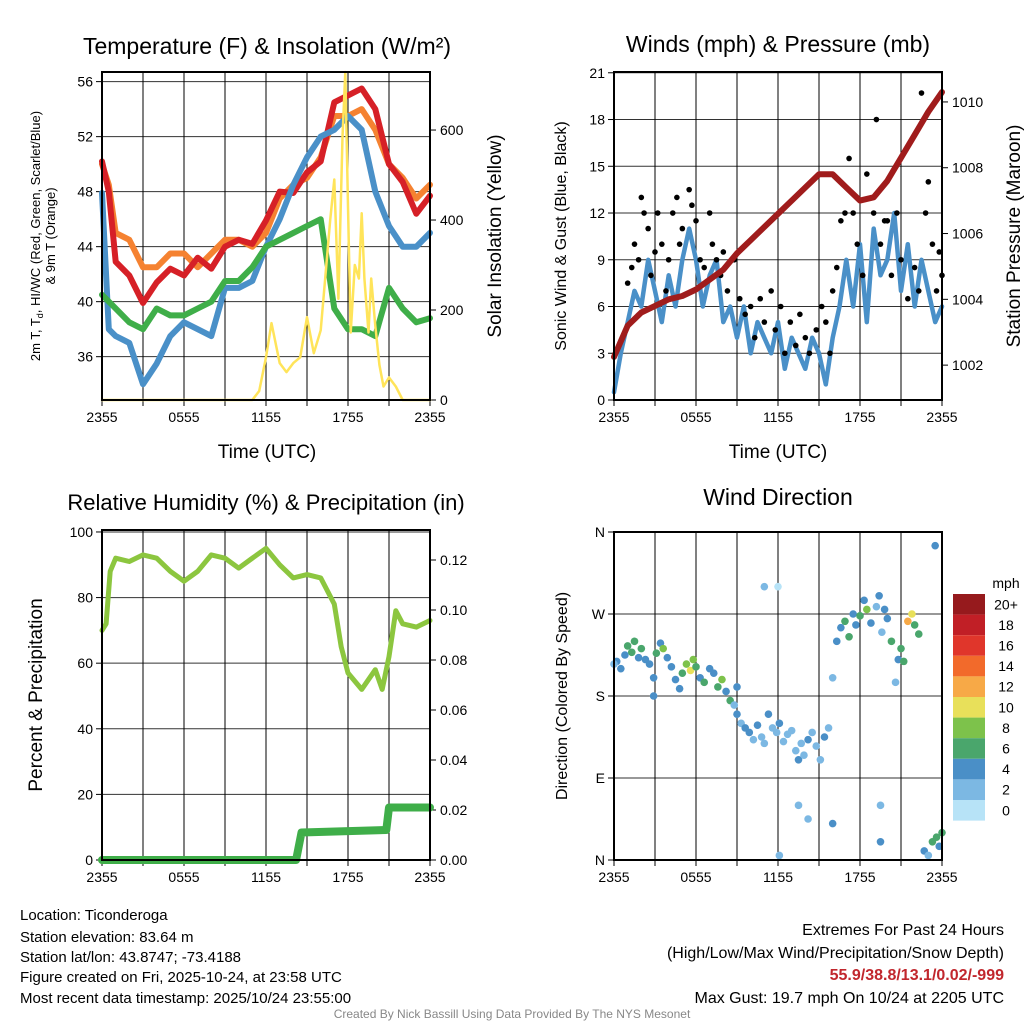 Image resolution: width=1024 pixels, height=1024 pixels. What do you see at coordinates (50, 235) in the screenshot?
I see `temperature-y-axis-label-line2: & 9m T (Orange)` at bounding box center [50, 235].